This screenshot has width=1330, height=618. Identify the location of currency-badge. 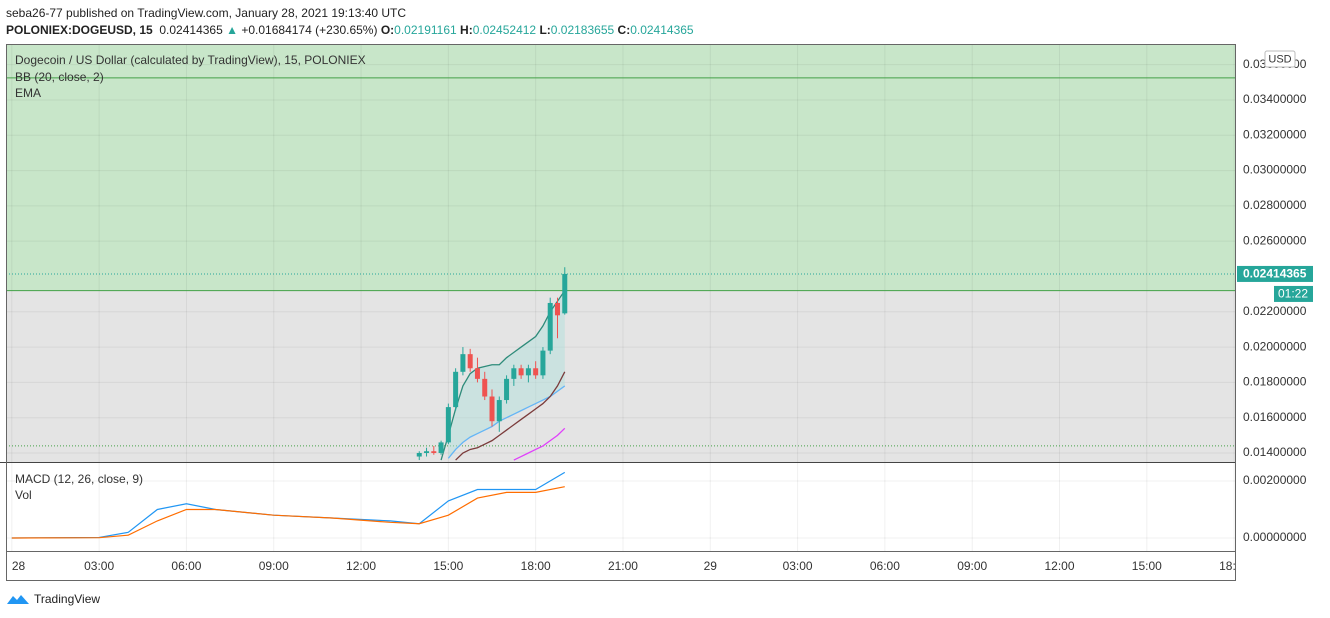
(1280, 59).